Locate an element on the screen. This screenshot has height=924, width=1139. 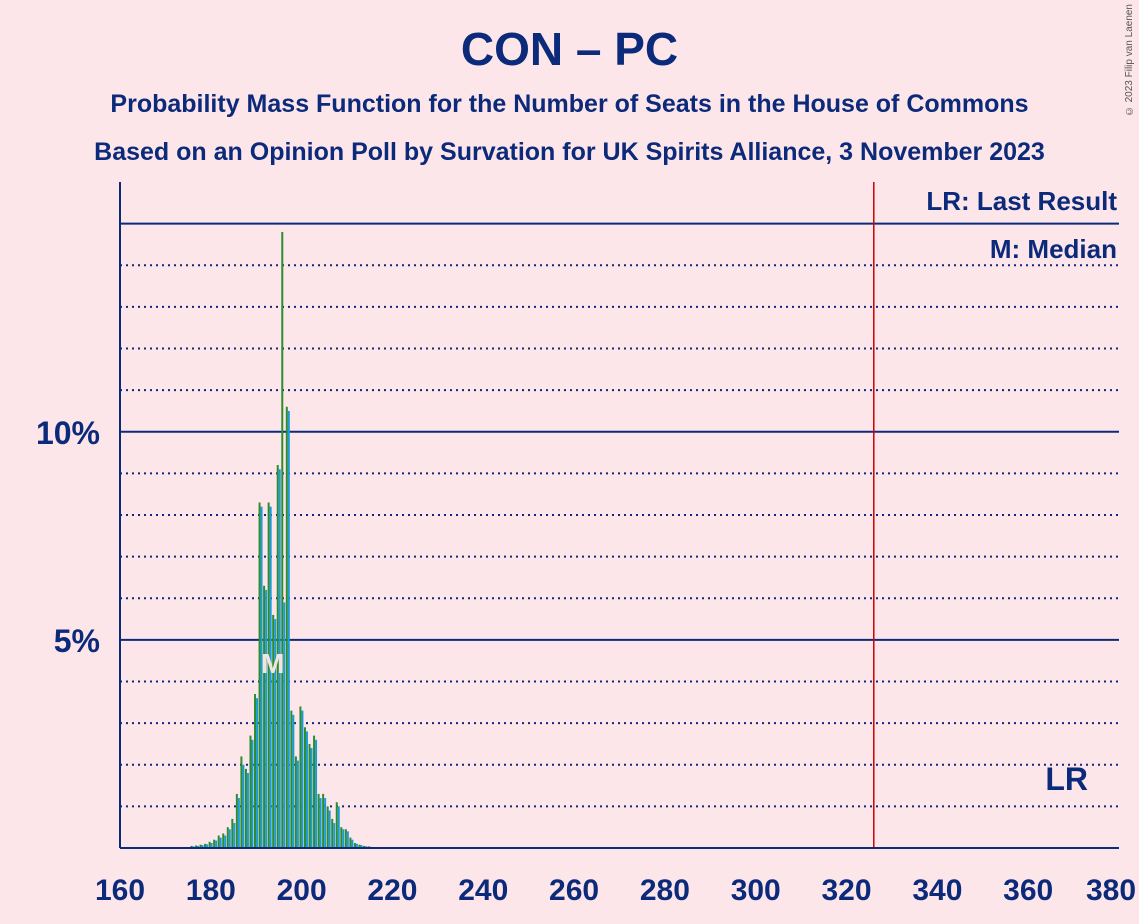
x-tick-label: 220 is located at coordinates (392, 890).